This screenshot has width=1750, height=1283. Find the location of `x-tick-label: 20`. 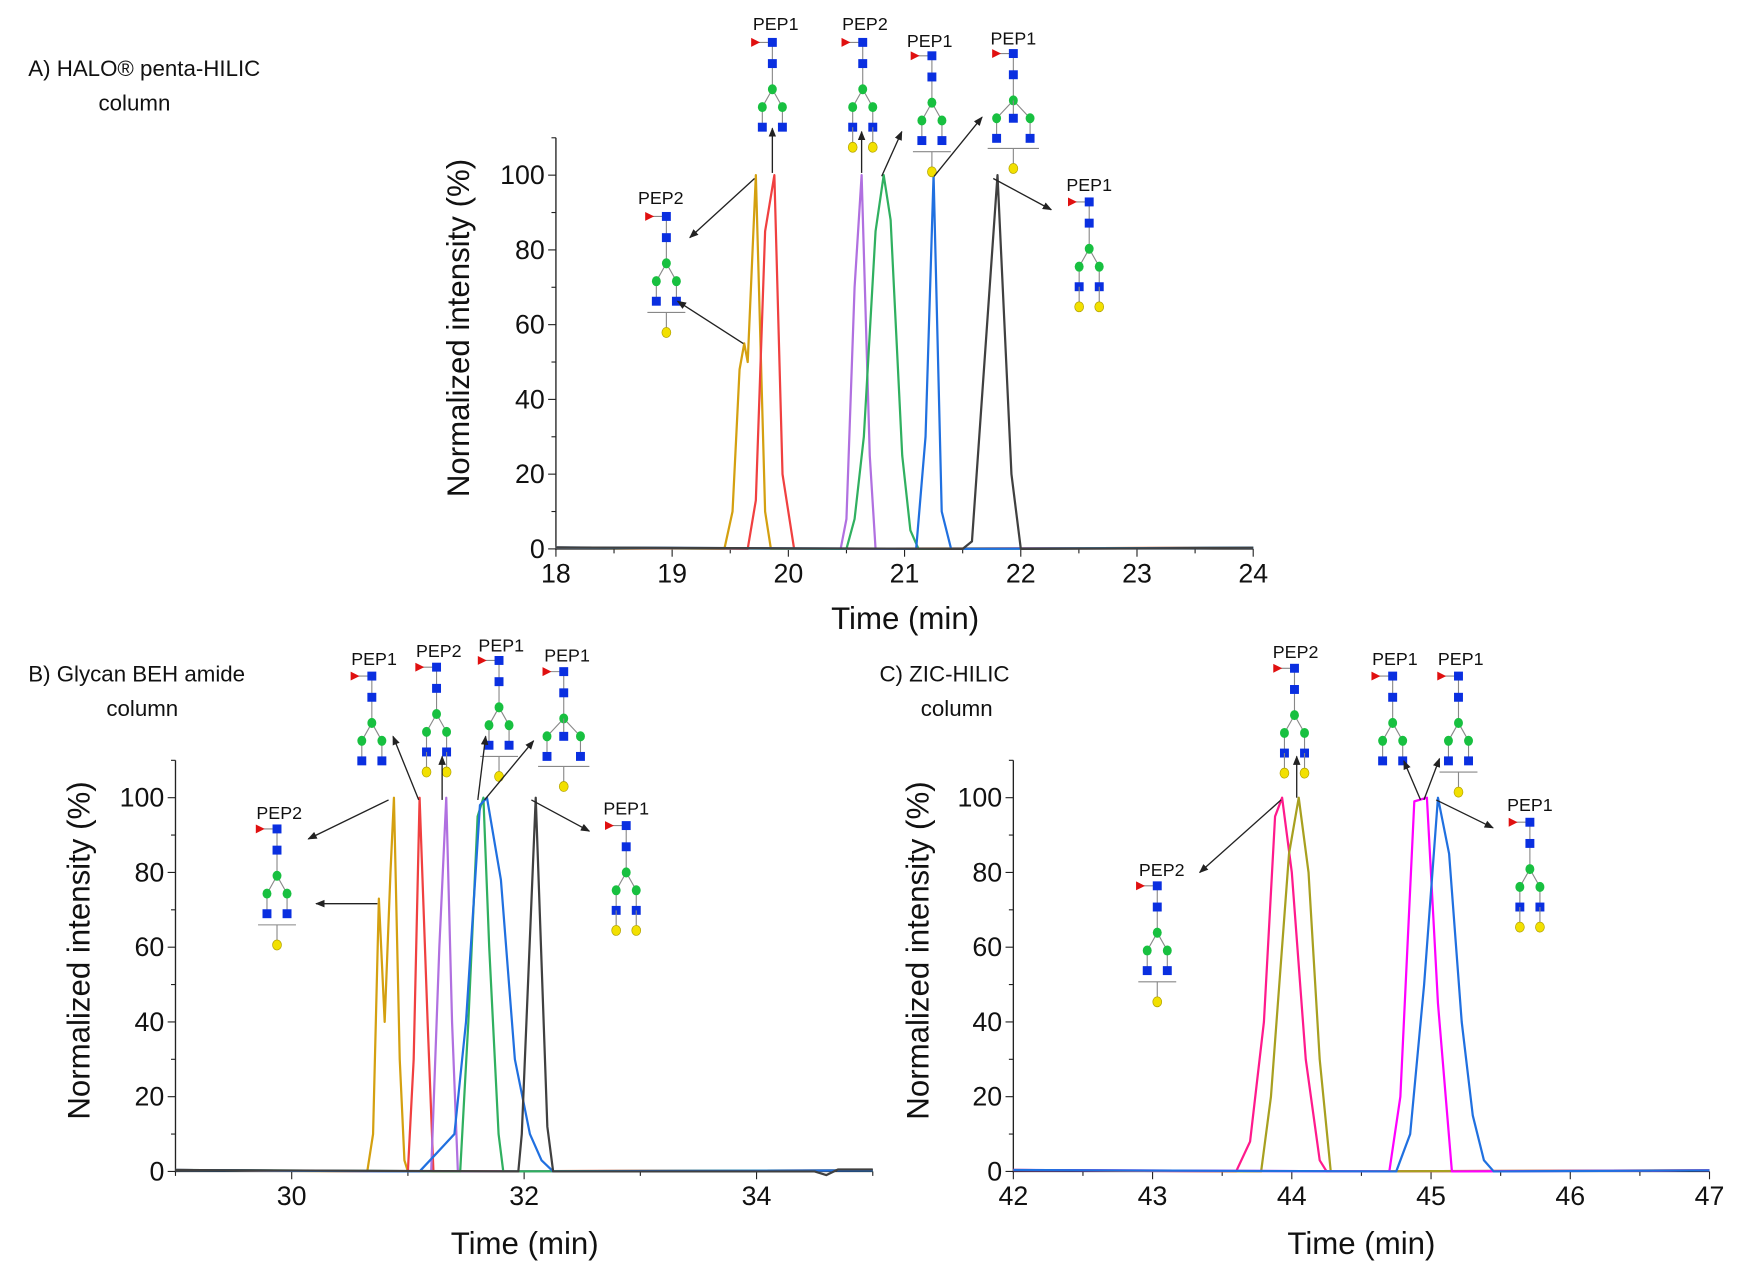

x-tick-label: 20 is located at coordinates (788, 573).